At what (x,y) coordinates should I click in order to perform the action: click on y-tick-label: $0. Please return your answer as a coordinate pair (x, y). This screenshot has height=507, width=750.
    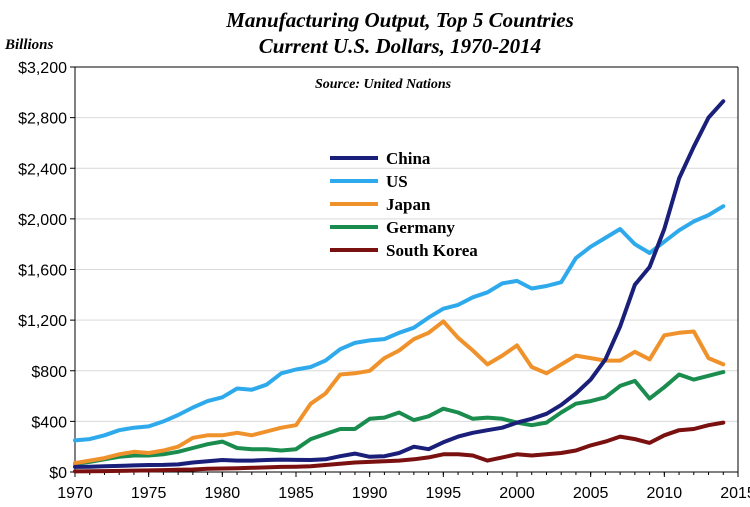
    Looking at the image, I should click on (58, 473).